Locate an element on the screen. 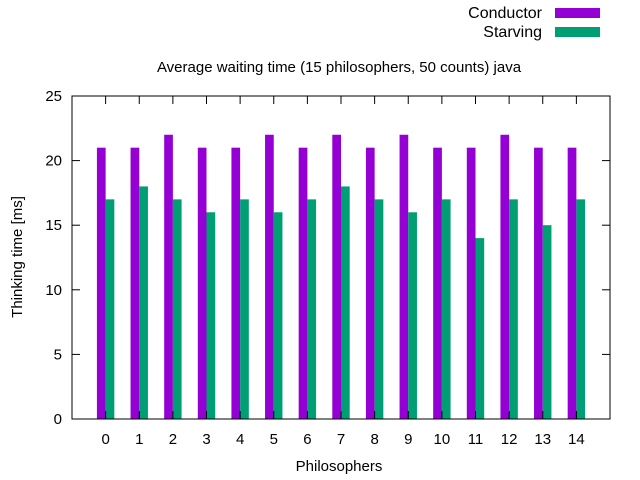 The height and width of the screenshot is (480, 640). x-tick-label-13: 13 is located at coordinates (542, 439).